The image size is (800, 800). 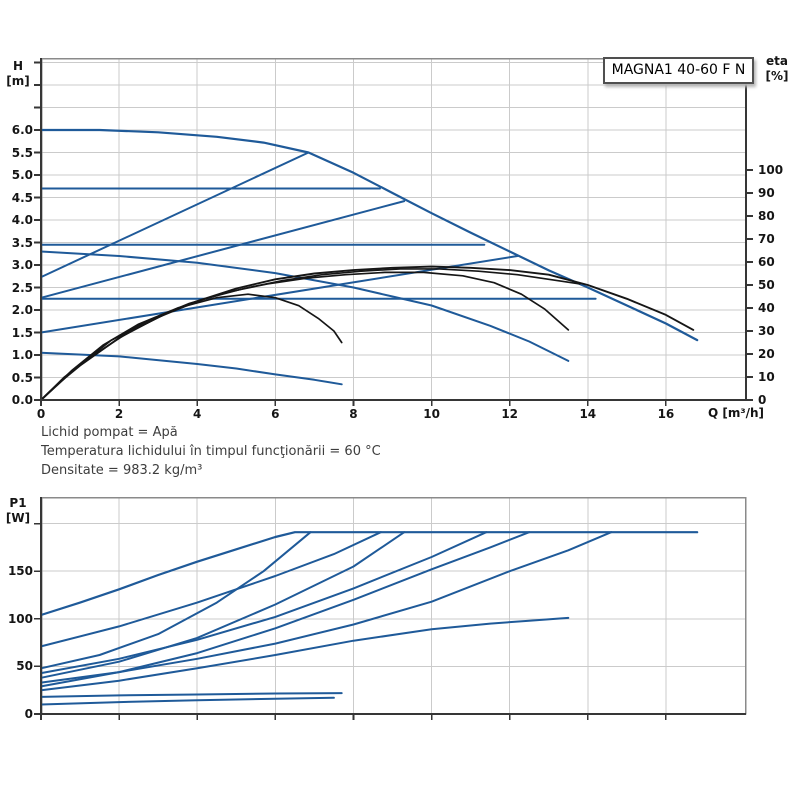 What do you see at coordinates (191, 695) in the screenshot?
I see `curve-power-min-upper` at bounding box center [191, 695].